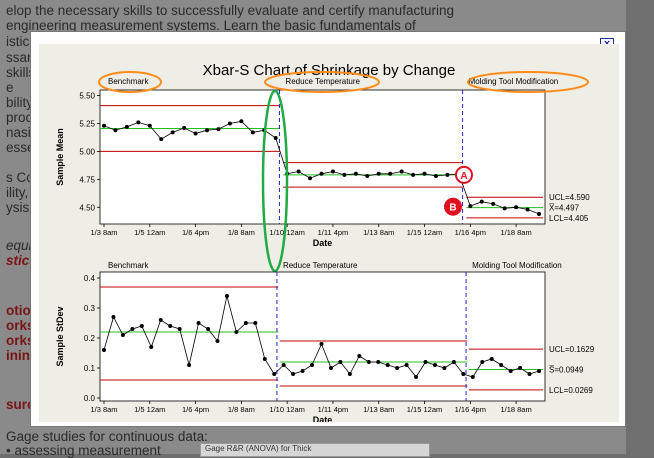  What do you see at coordinates (22, 132) in the screenshot?
I see `background-text-line: nasis` at bounding box center [22, 132].